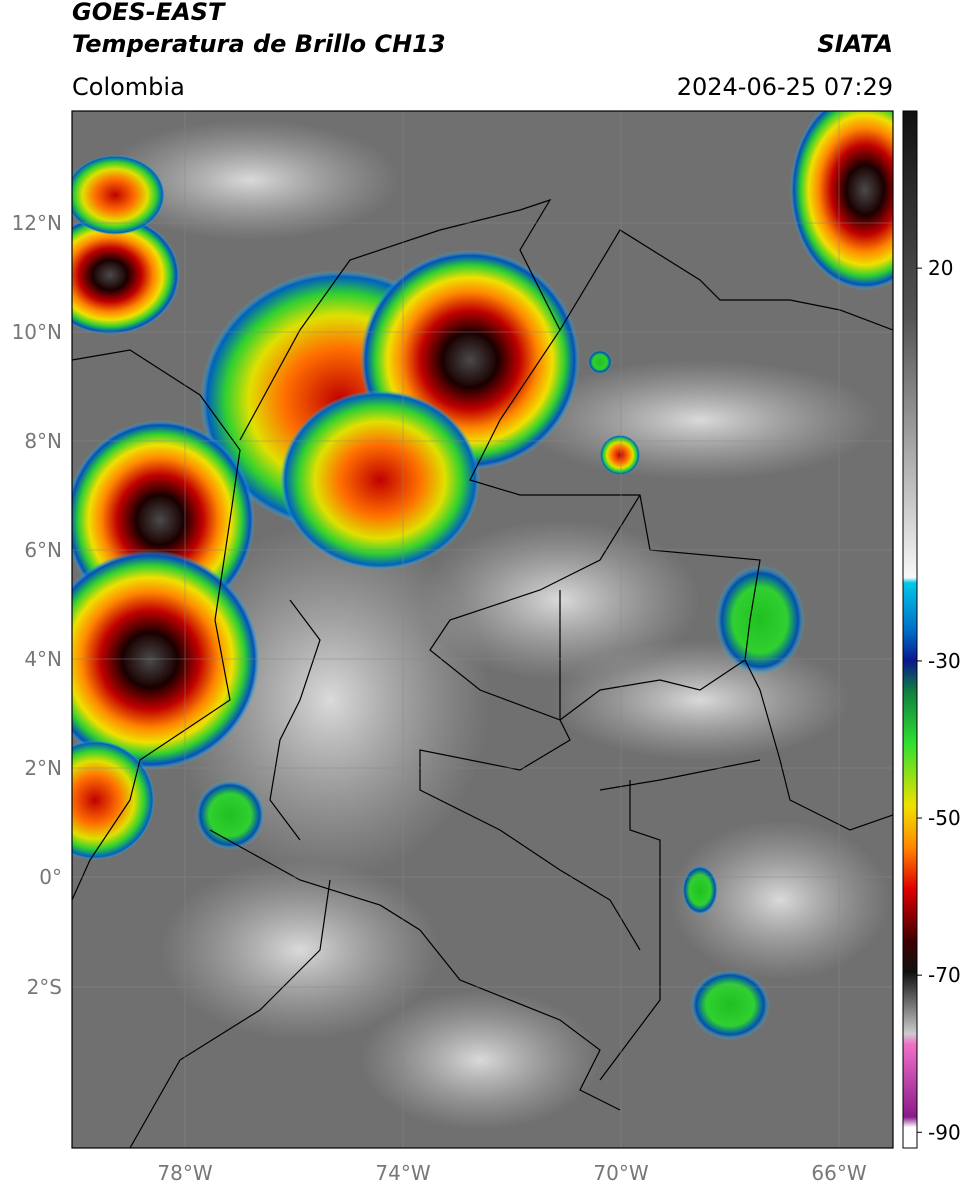 The width and height of the screenshot is (966, 1190). I want to click on lat-label: 4°N, so click(43, 659).